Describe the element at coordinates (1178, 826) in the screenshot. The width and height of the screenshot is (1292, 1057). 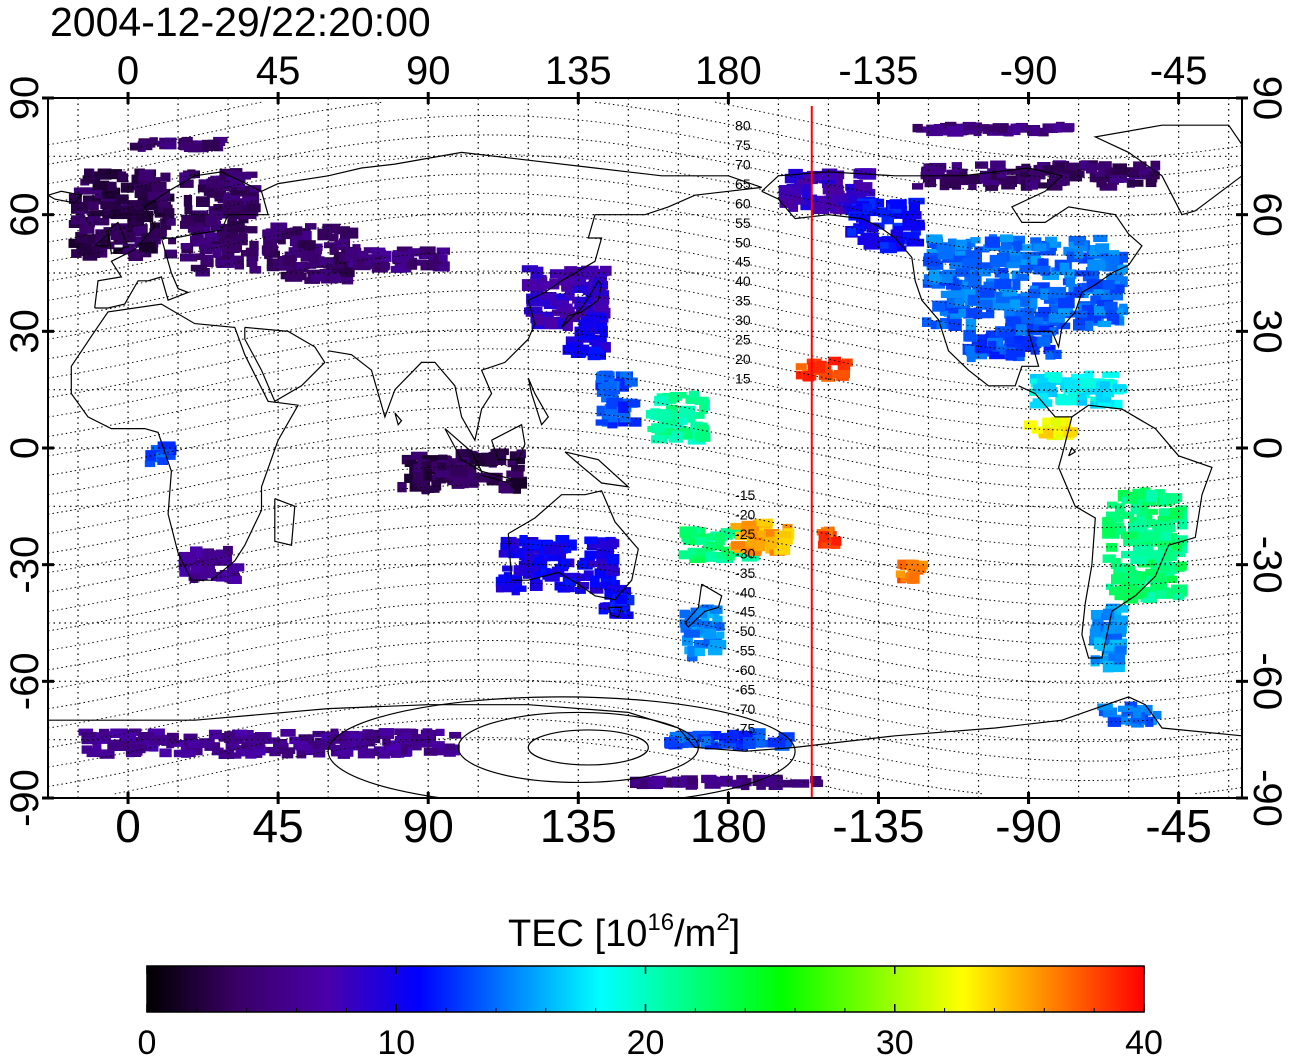
I see `x-tick-label-bottom: -45` at that location.